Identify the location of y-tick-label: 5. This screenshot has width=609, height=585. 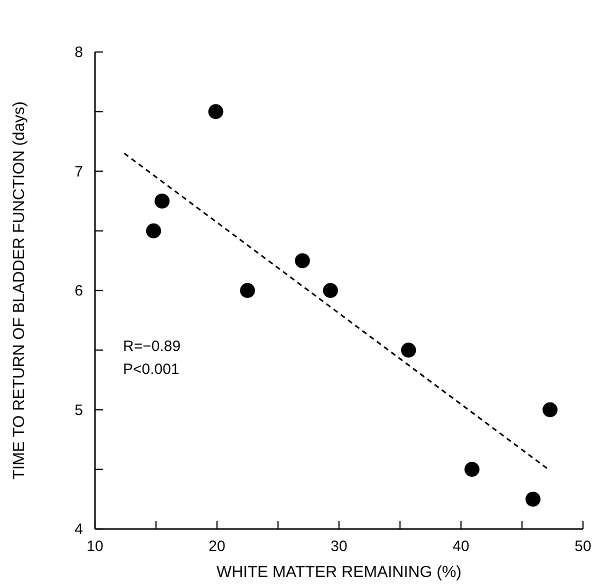
(78, 410).